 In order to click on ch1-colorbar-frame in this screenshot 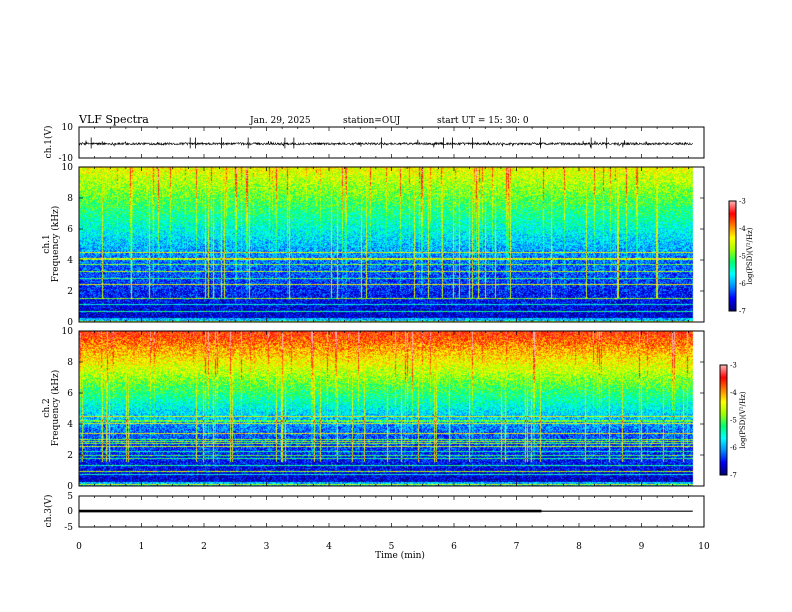, I will do `click(732, 256)`.